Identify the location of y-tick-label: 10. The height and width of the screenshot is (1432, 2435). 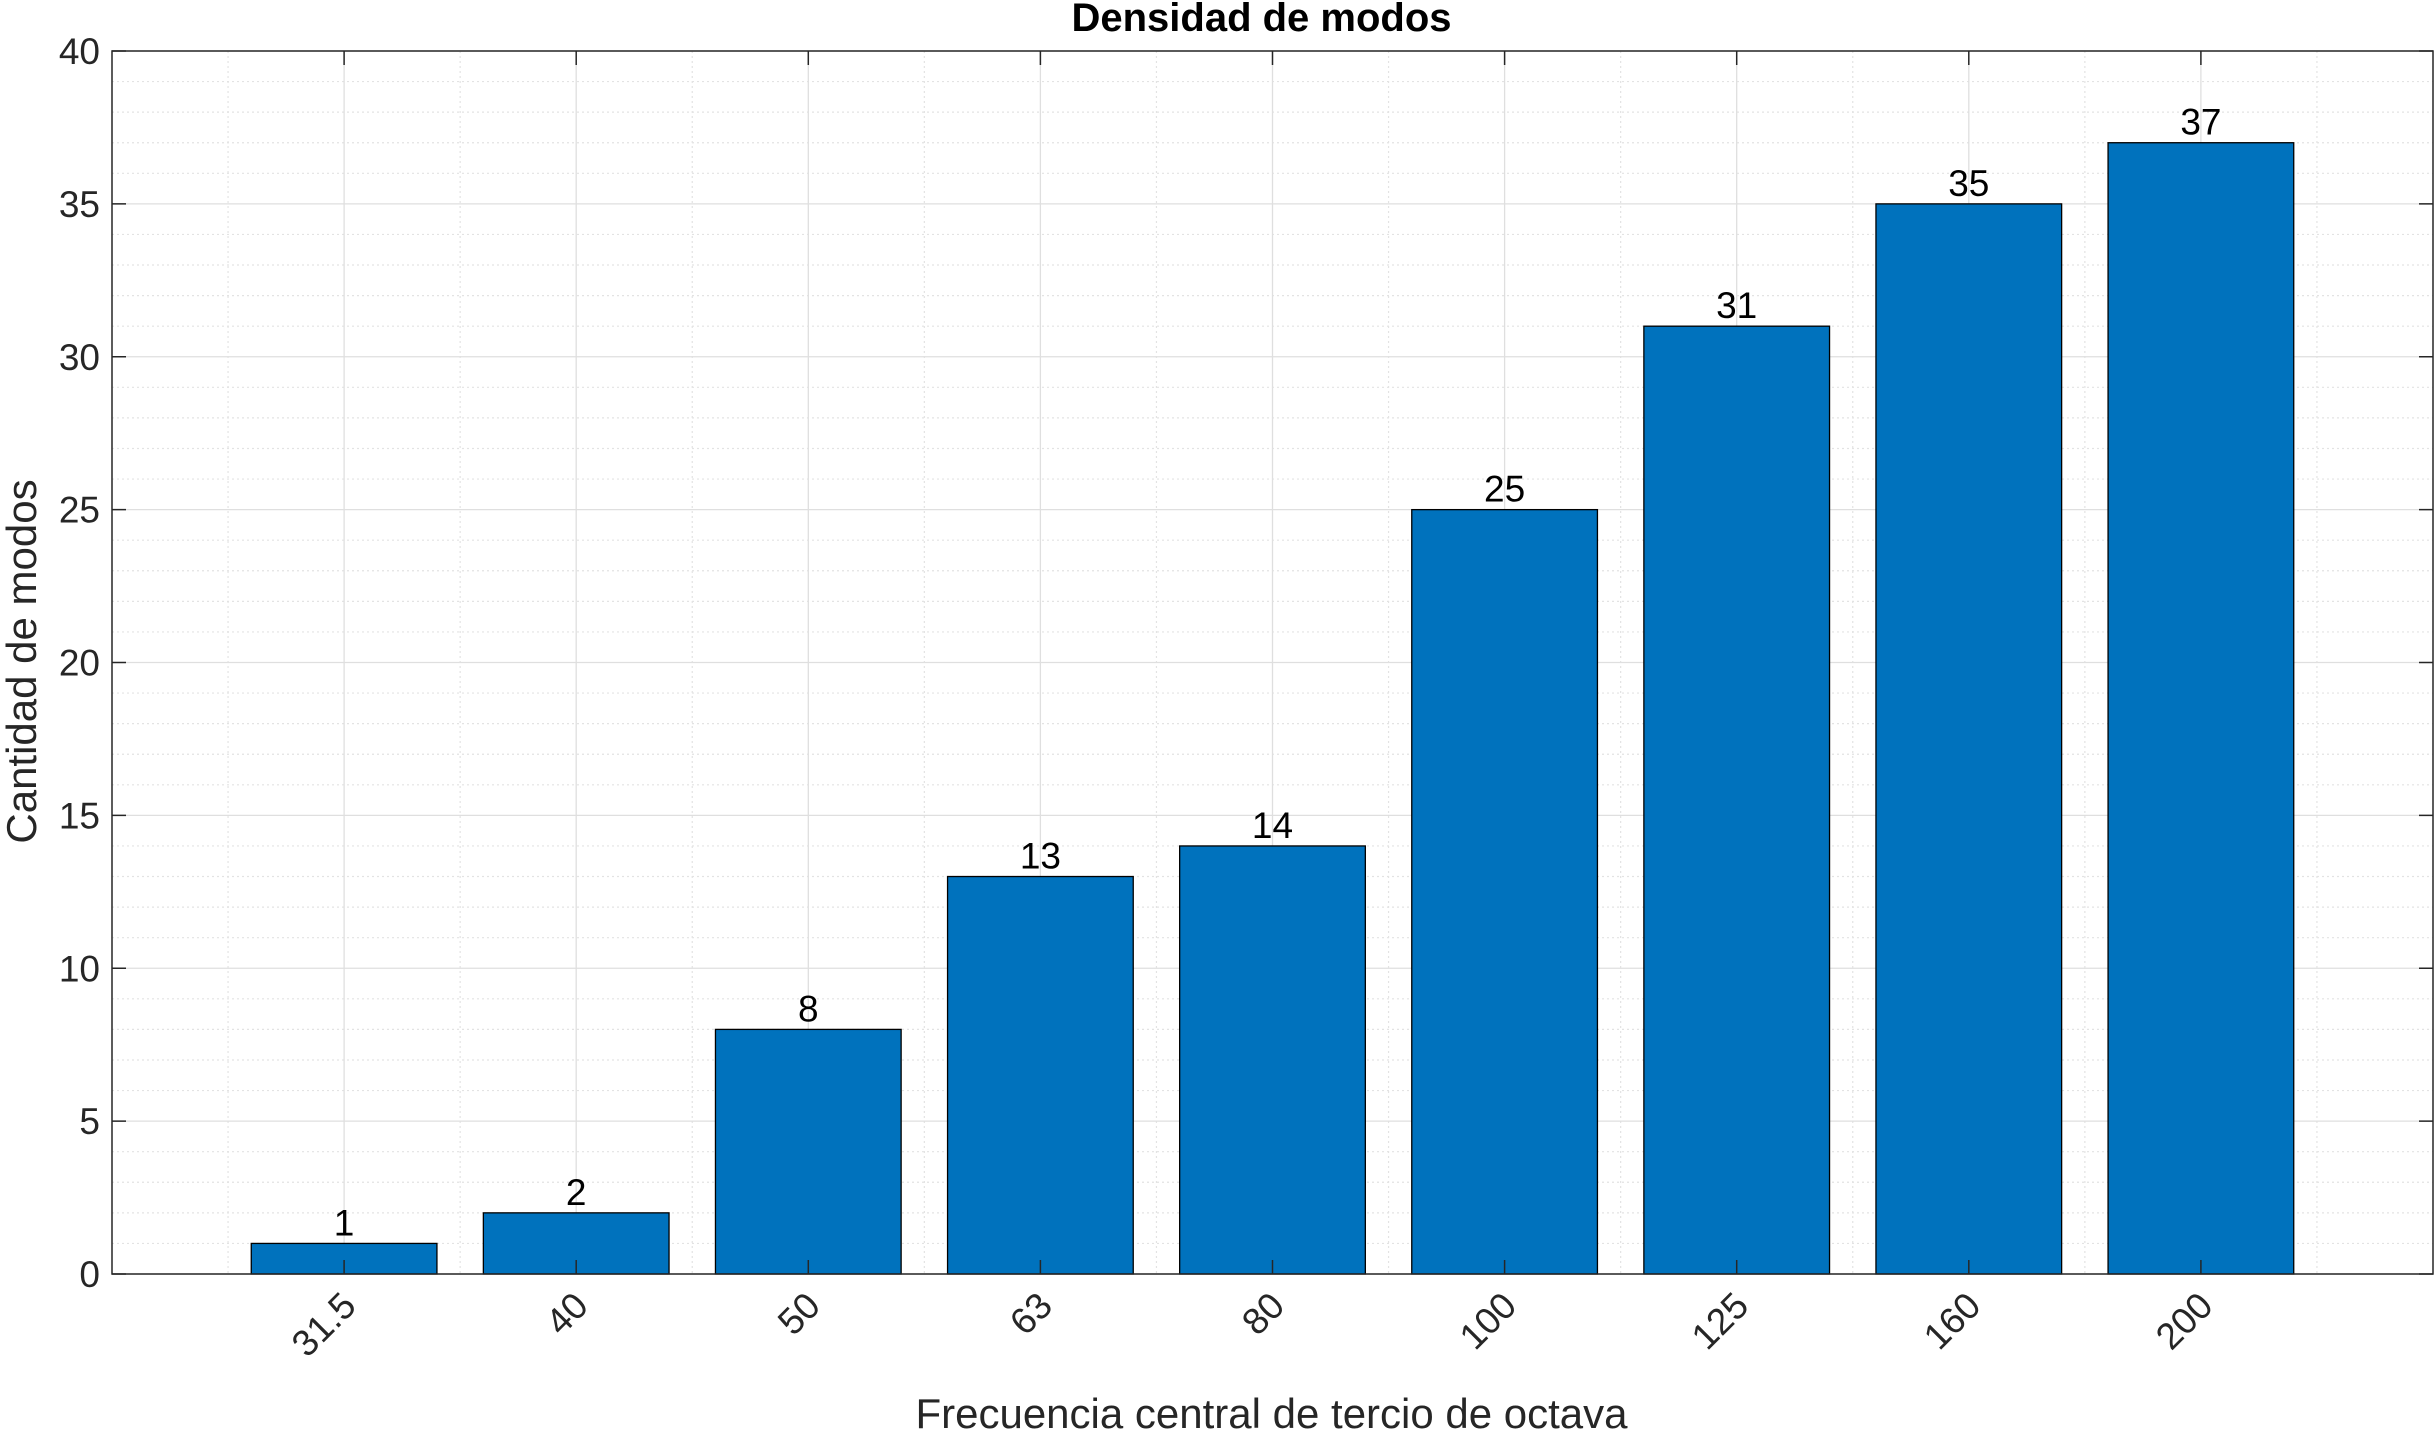
(79, 968).